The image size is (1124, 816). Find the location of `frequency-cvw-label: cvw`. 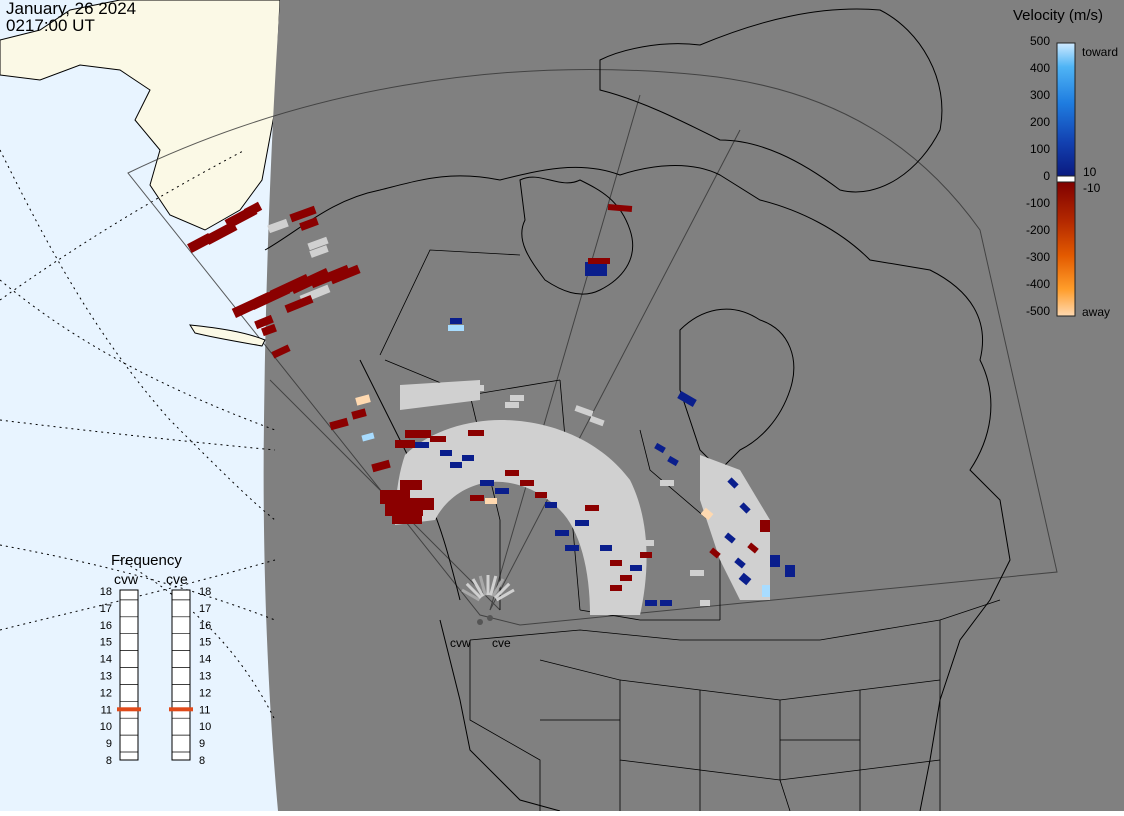

frequency-cvw-label: cvw is located at coordinates (126, 579).